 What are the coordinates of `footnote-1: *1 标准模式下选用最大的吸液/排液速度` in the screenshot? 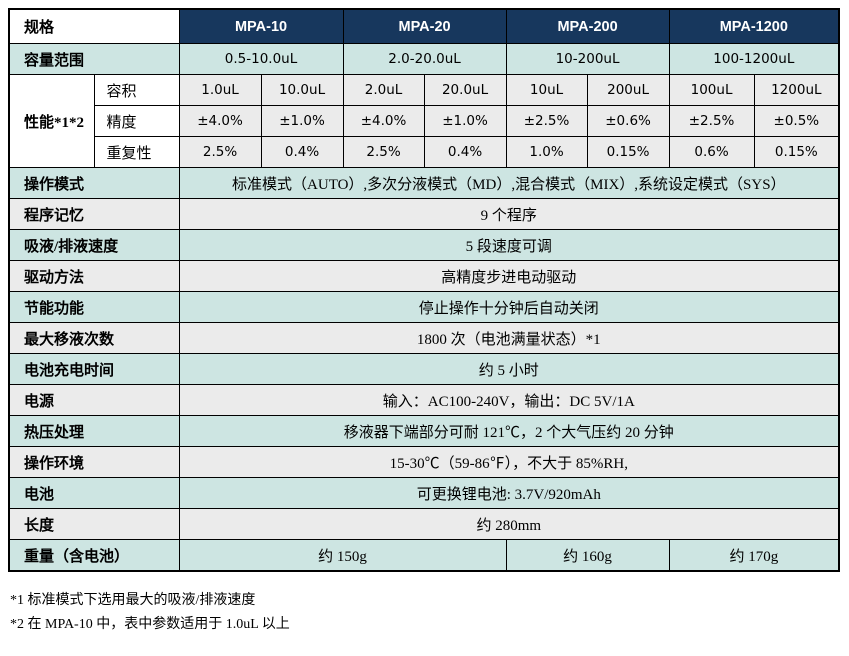 It's located at (133, 600).